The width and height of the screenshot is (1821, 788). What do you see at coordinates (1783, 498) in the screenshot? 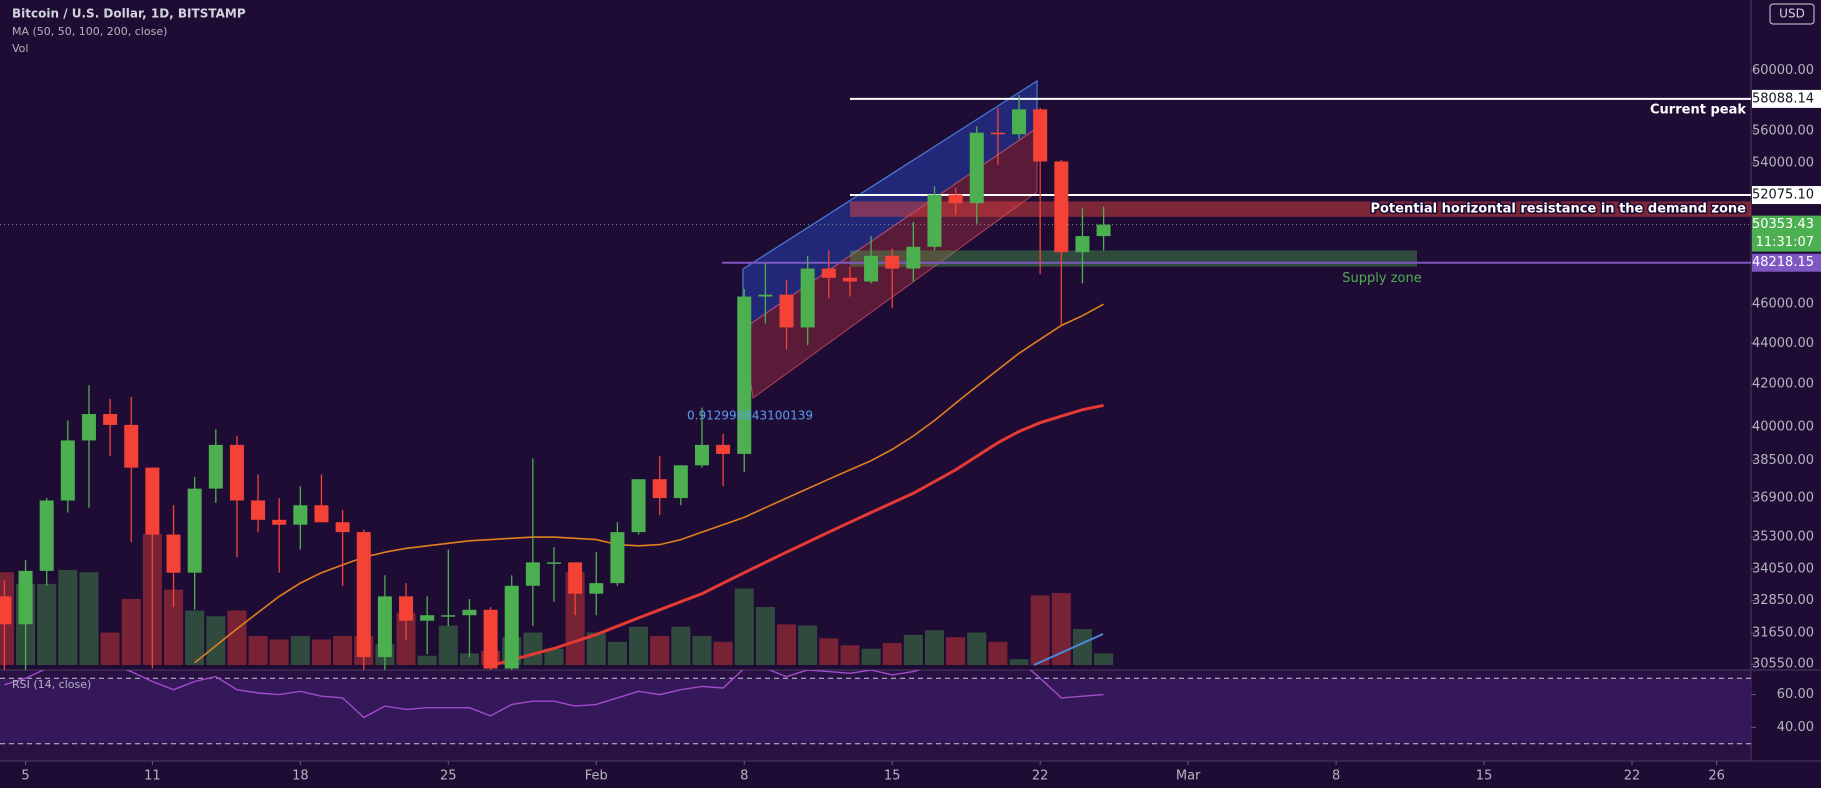
I see `y-tick-label: 36900.00` at bounding box center [1783, 498].